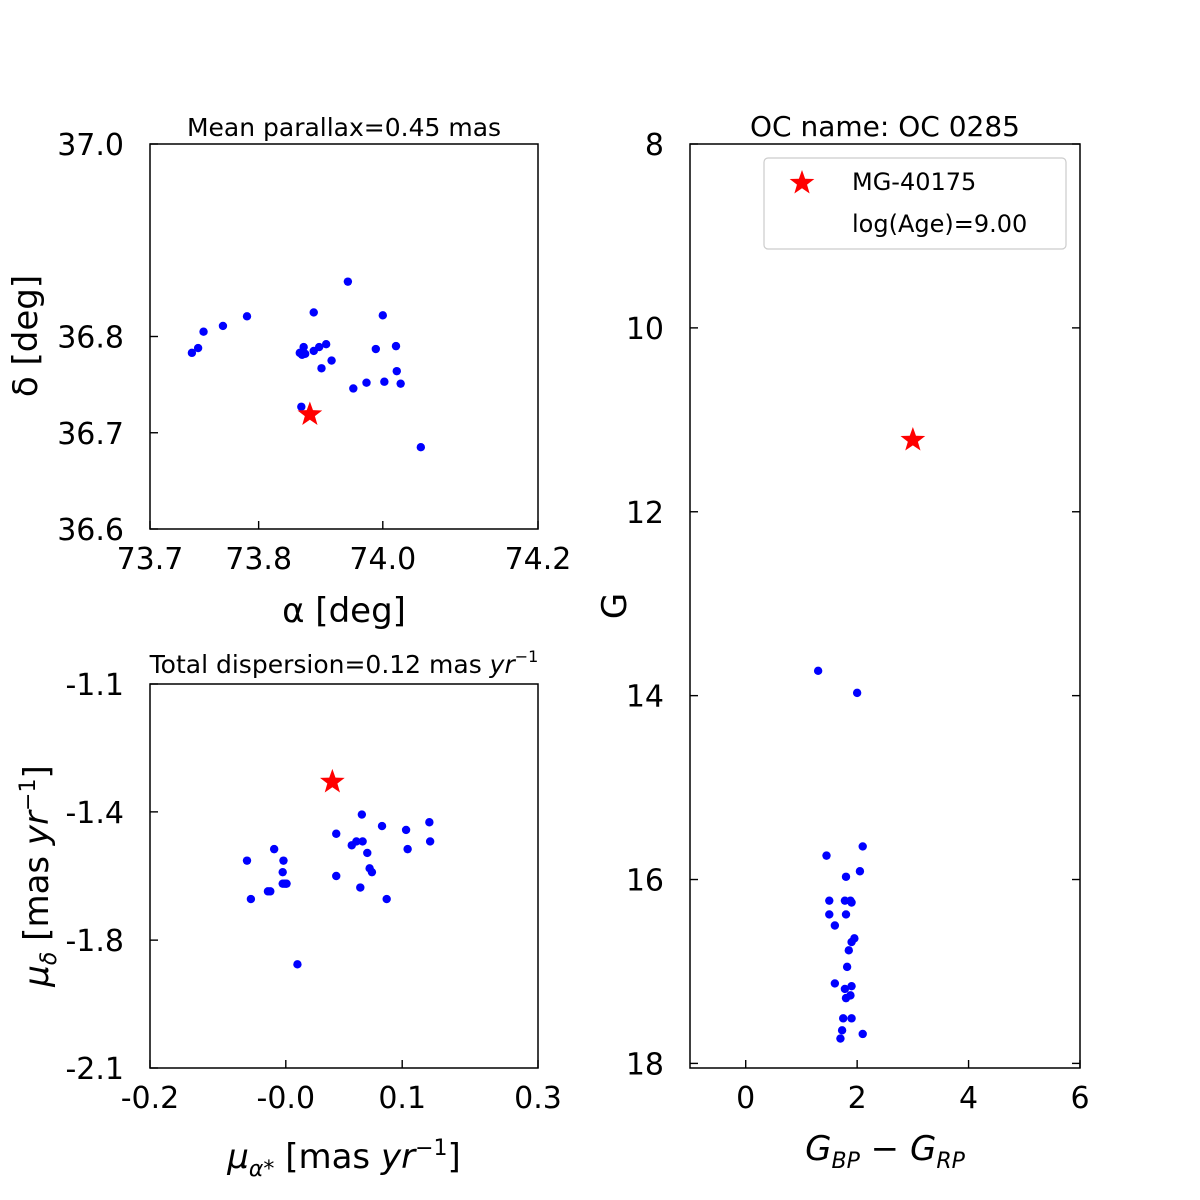 The height and width of the screenshot is (1200, 1200). What do you see at coordinates (90, 434) in the screenshot?
I see `sky-ytick-label: 36.7` at bounding box center [90, 434].